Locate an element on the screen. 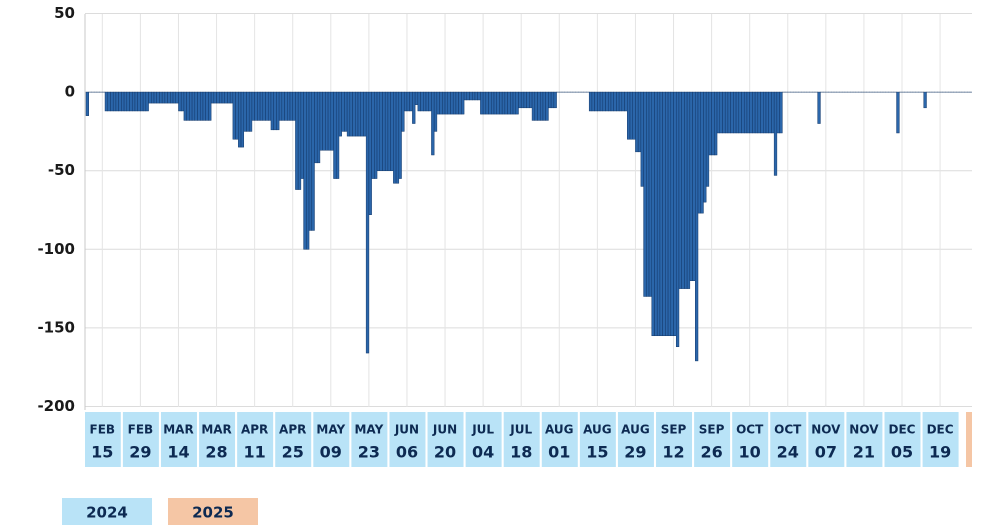 The height and width of the screenshot is (525, 982). x-tick-day: 25 is located at coordinates (293, 452).